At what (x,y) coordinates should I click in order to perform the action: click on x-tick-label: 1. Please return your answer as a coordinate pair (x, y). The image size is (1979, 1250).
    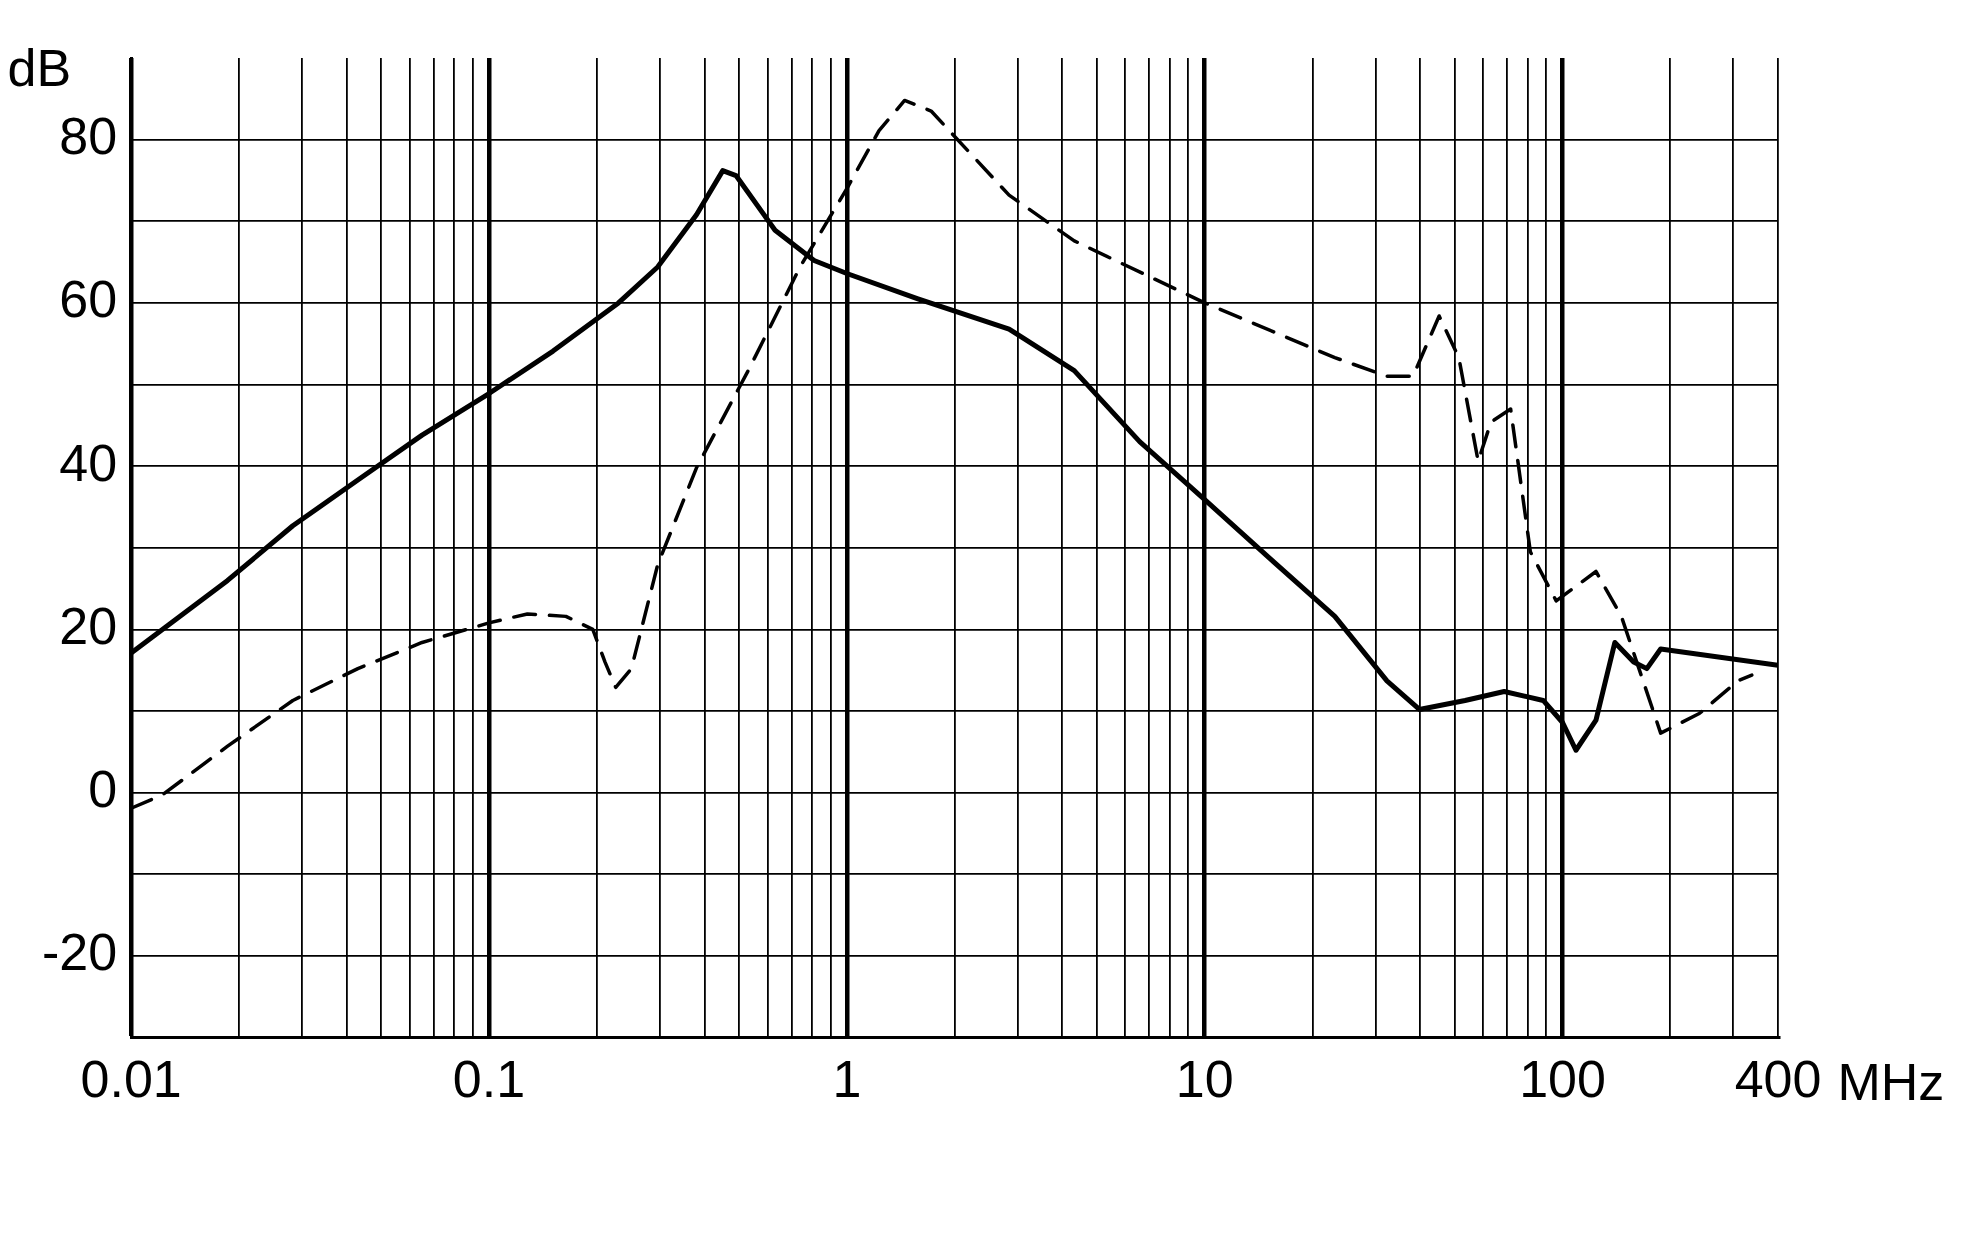
    Looking at the image, I should click on (847, 1079).